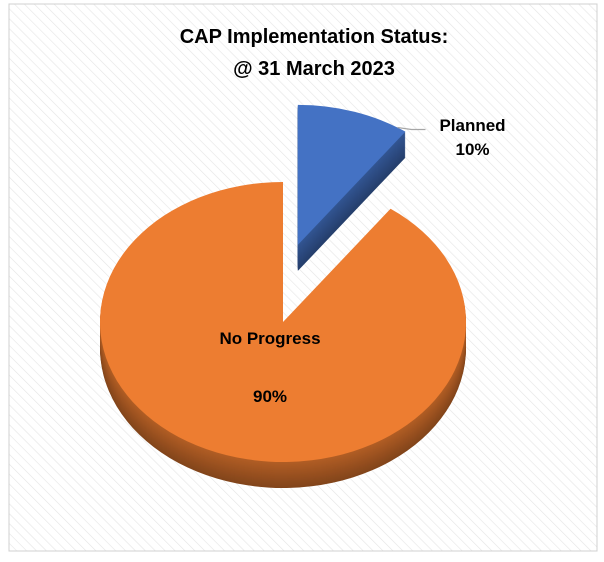 The image size is (604, 562). What do you see at coordinates (314, 37) in the screenshot?
I see `chart-title: CAP Implementation Status:` at bounding box center [314, 37].